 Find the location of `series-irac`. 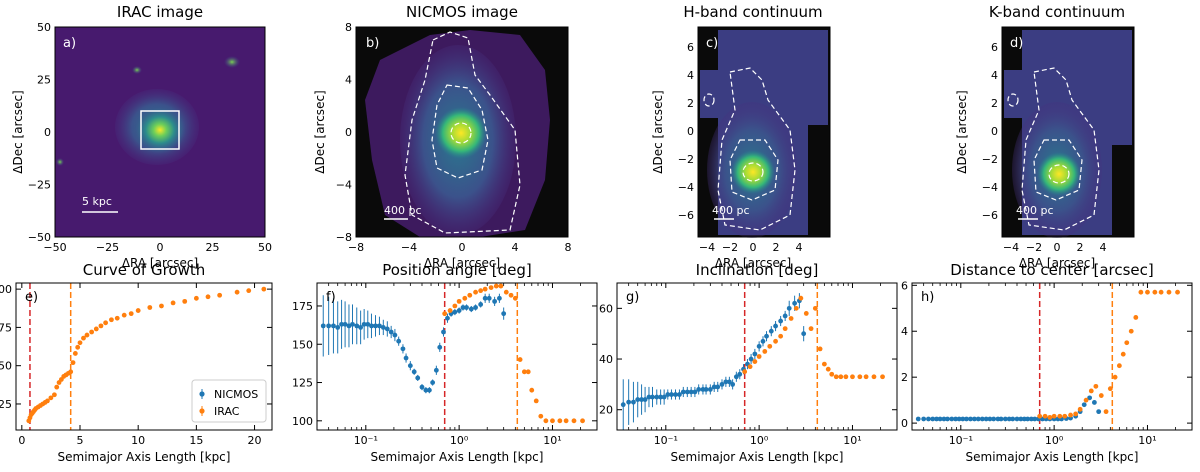

series-irac is located at coordinates (513, 353).